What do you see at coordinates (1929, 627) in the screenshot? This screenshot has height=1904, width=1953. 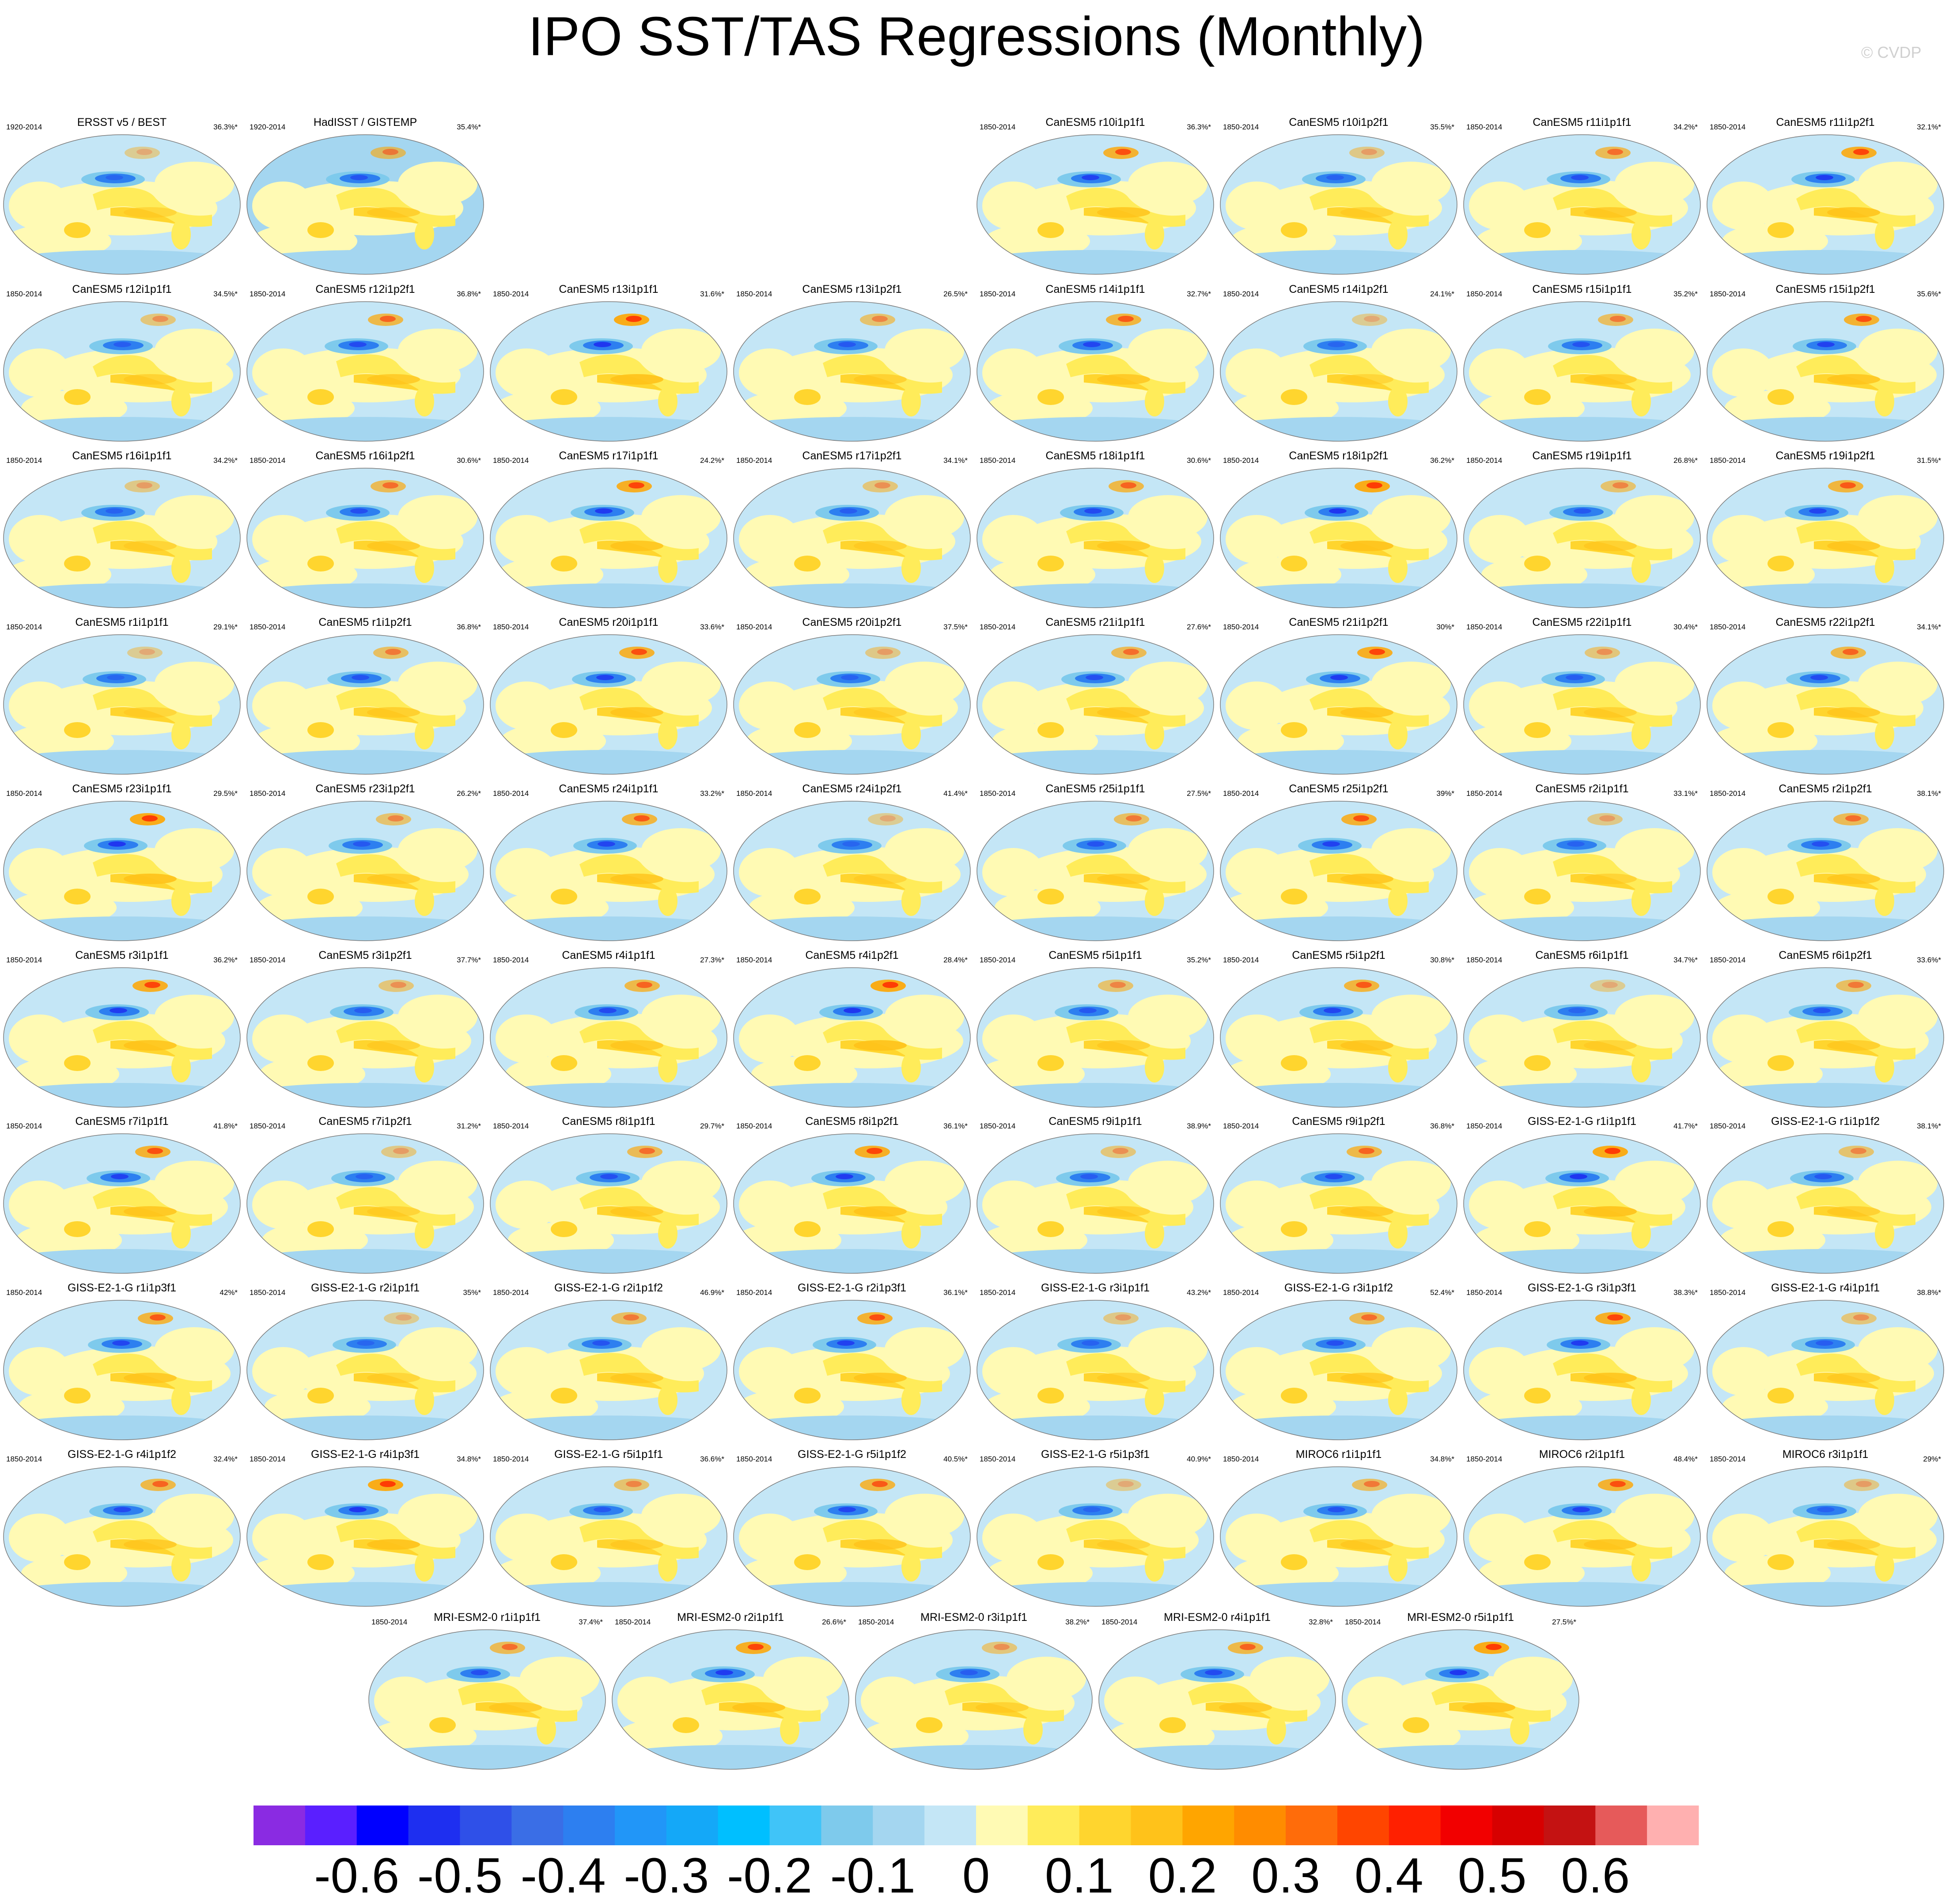 I see `panel-variance-pct: 34.1%*` at bounding box center [1929, 627].